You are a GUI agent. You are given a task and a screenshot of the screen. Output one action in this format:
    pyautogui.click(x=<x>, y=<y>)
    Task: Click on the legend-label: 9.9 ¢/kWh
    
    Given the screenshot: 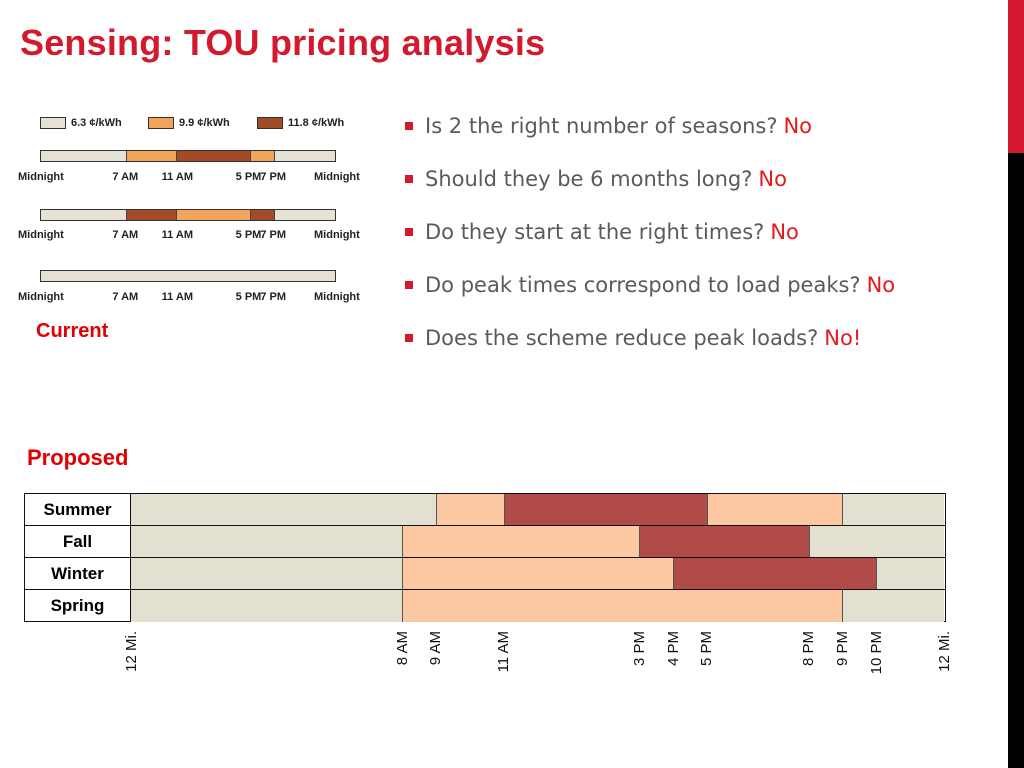 What is the action you would take?
    pyautogui.click(x=204, y=123)
    